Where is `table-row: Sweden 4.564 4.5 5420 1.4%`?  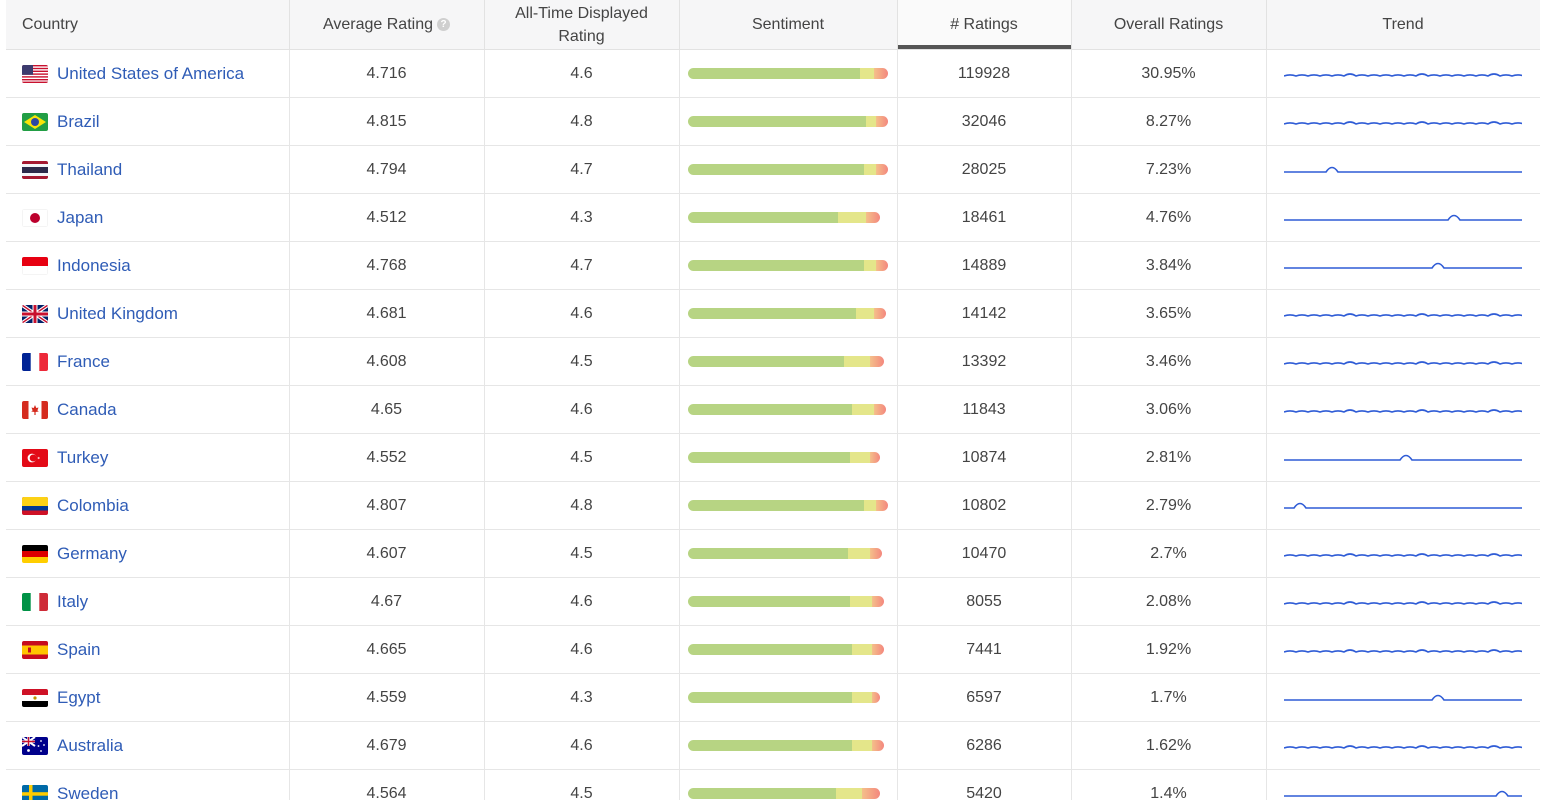
table-row: Sweden 4.564 4.5 5420 1.4% is located at coordinates (773, 784).